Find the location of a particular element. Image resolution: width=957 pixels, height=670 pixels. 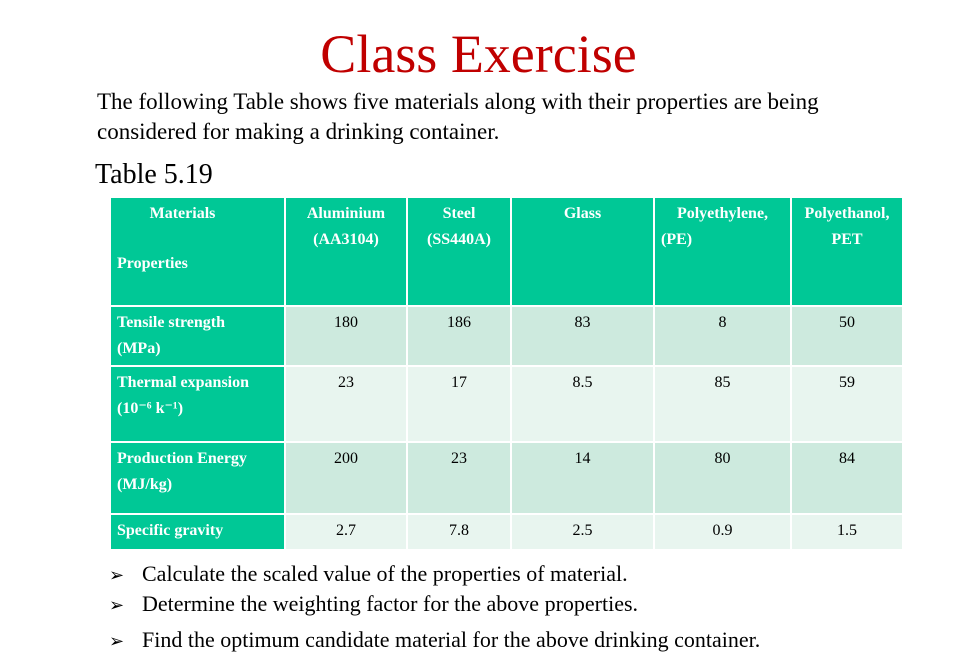

table-cell: 8.5 is located at coordinates (582, 404).